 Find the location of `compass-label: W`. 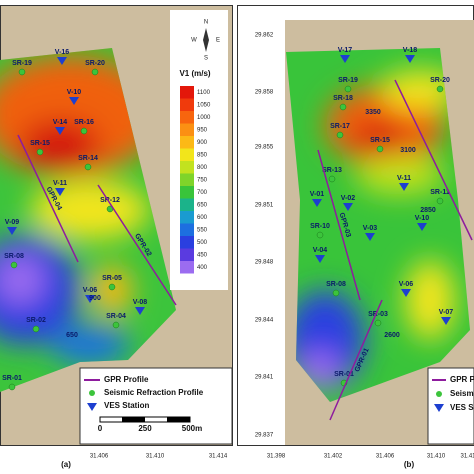

compass-label: W is located at coordinates (194, 41).